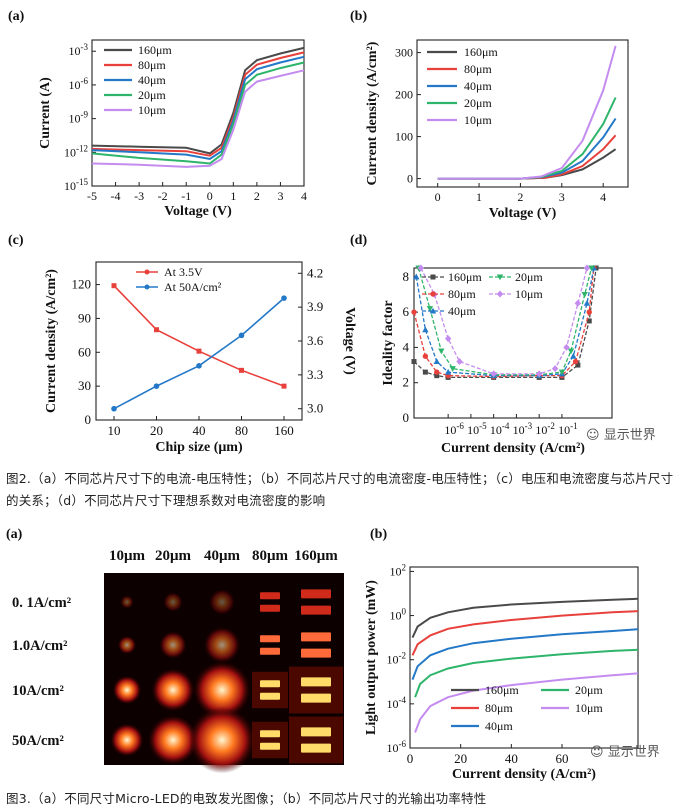 The height and width of the screenshot is (812, 687). I want to click on legend-label-2b: 40μm, so click(478, 86).